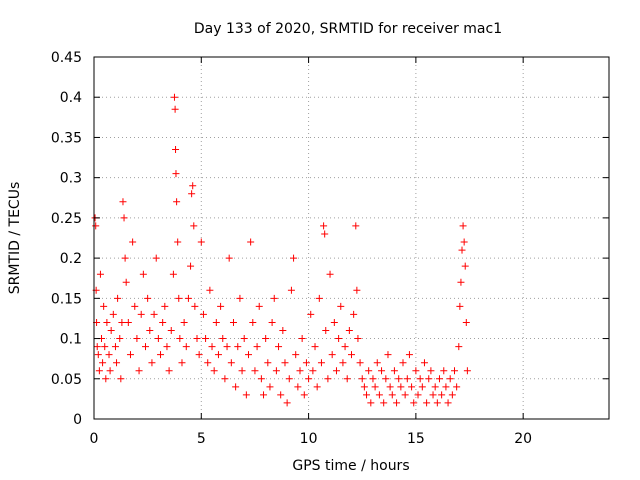 The image size is (640, 480). I want to click on y-tick-label: 0.4, so click(71, 98).